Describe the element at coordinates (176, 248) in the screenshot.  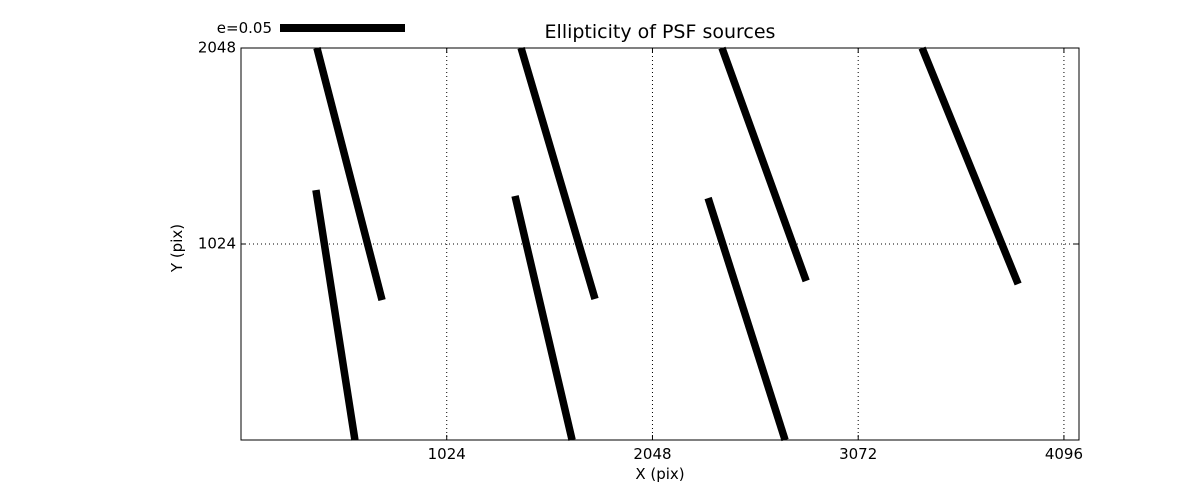
I see `y-axis-label: Y (pix)` at that location.